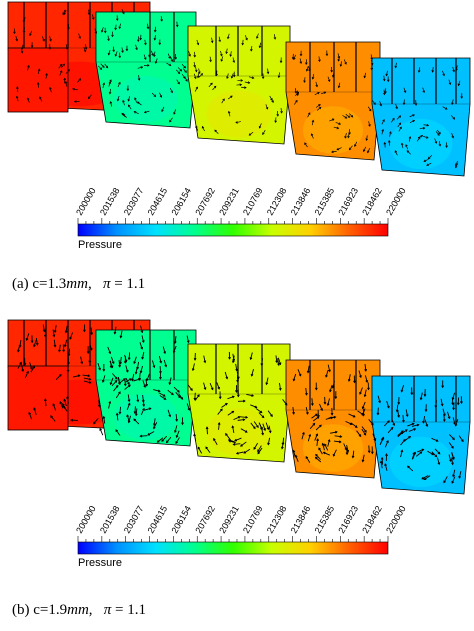 The width and height of the screenshot is (474, 631). Describe the element at coordinates (233, 548) in the screenshot. I see `colorbar-gradient` at that location.